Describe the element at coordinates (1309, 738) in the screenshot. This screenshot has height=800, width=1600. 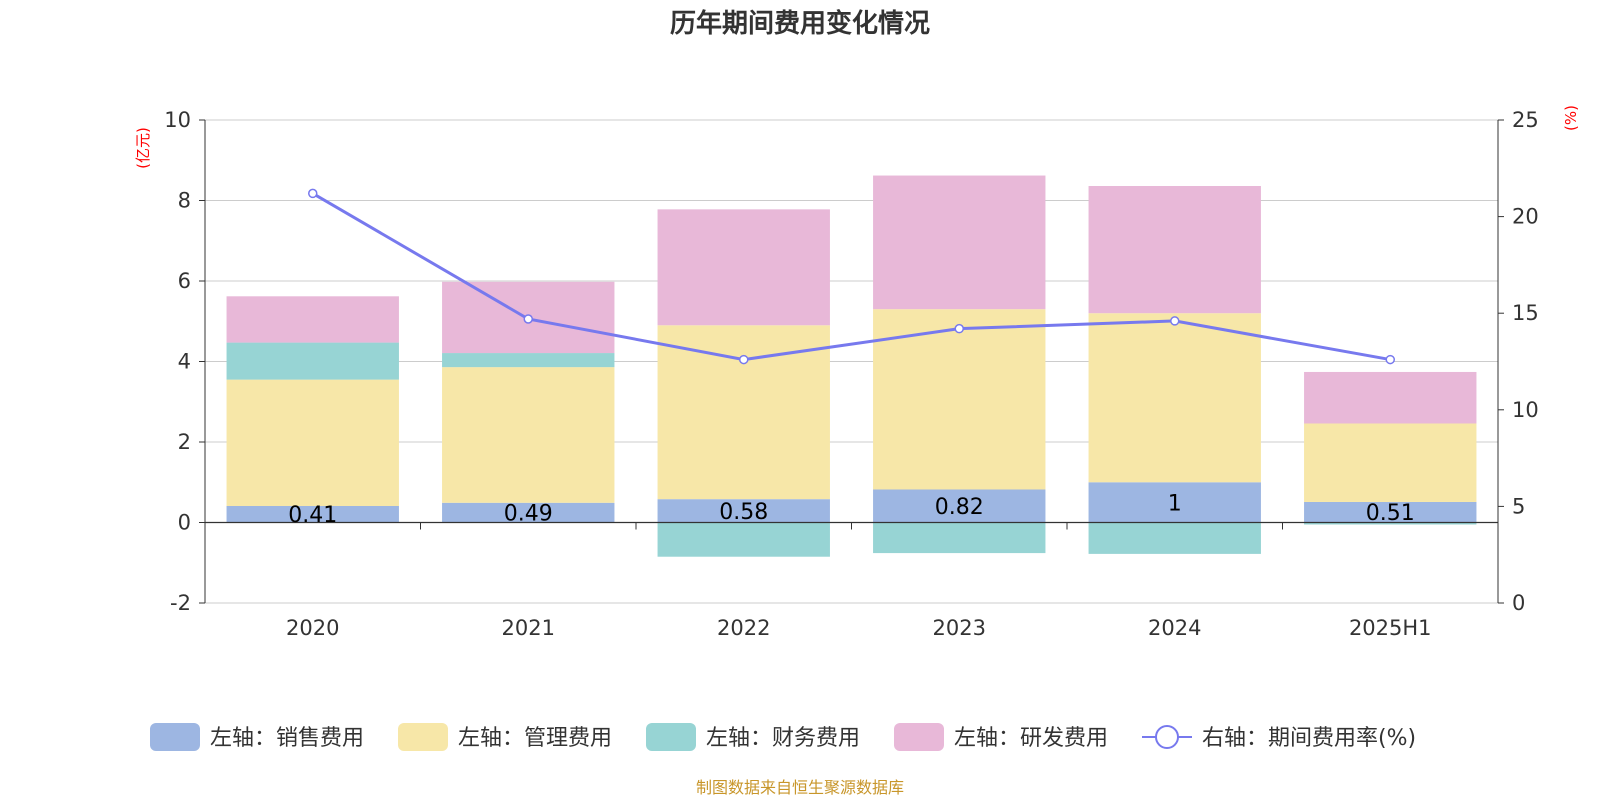
I see `legend-label: 右轴：期间费用率(%)` at that location.